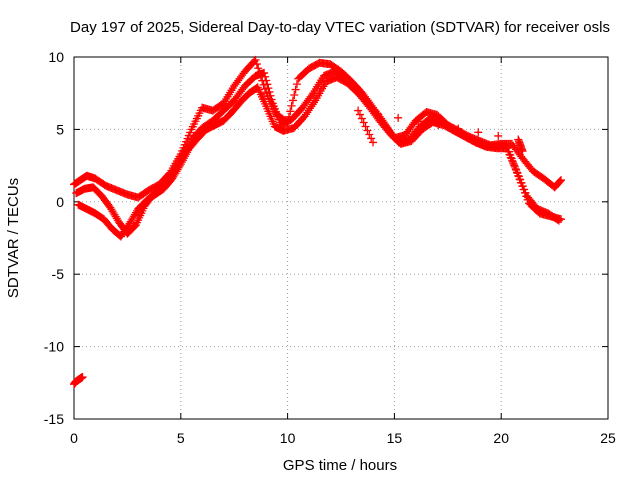 This screenshot has width=640, height=480. I want to click on x-tick-label: 20, so click(501, 438).